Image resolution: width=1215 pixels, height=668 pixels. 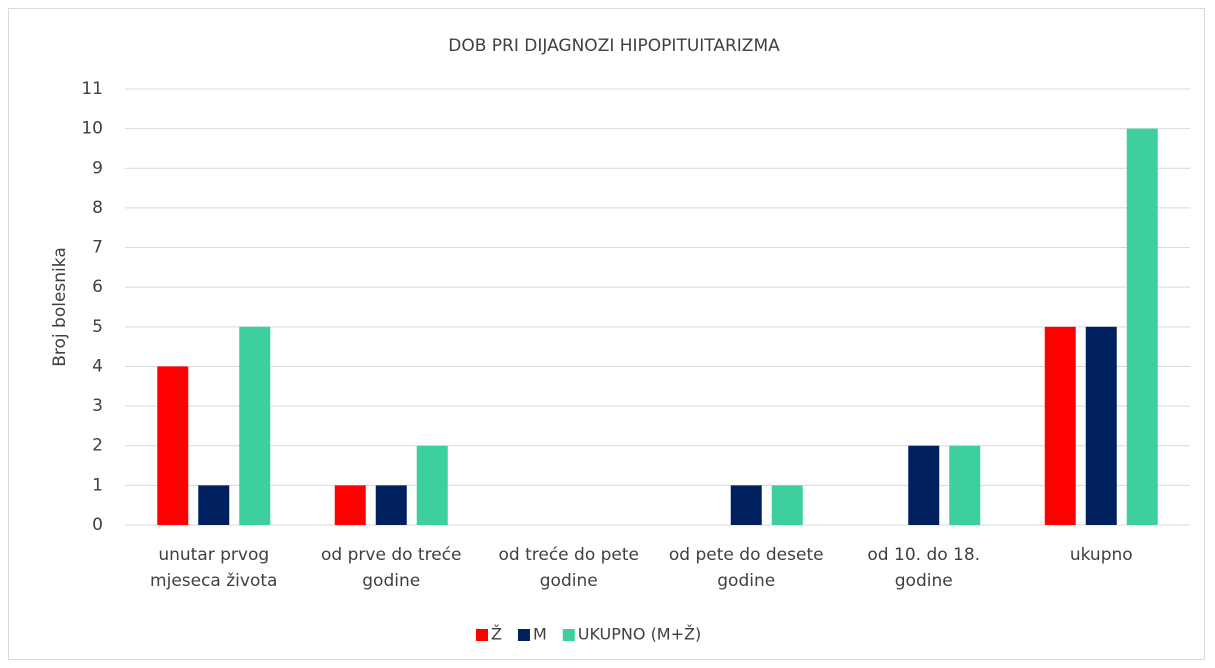 What do you see at coordinates (97, 485) in the screenshot?
I see `y-tick-label: 1` at bounding box center [97, 485].